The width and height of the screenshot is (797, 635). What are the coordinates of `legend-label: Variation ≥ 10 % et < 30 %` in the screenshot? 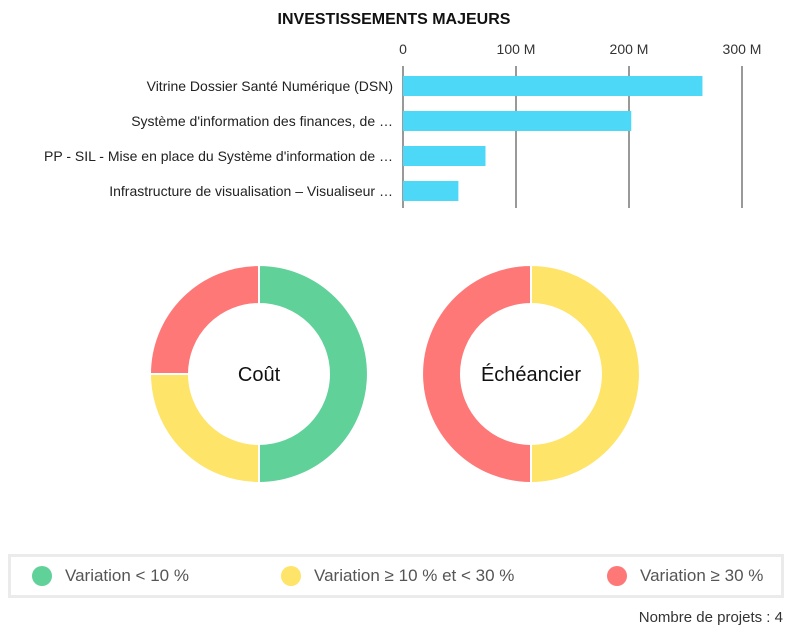 It's located at (414, 575).